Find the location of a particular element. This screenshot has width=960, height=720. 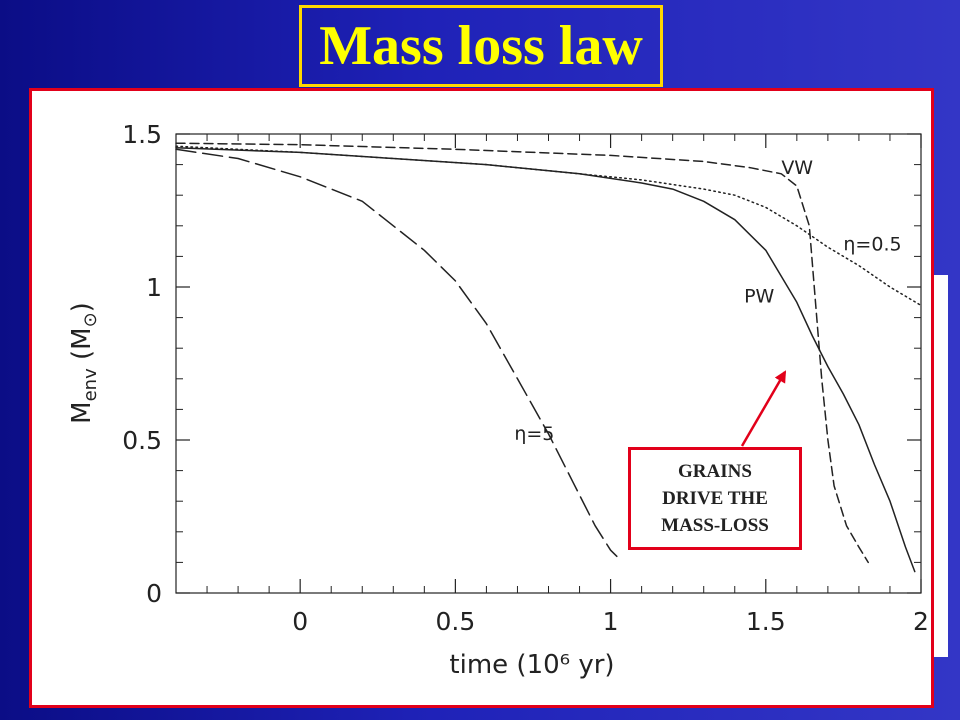

background-panel is located at coordinates (939, 466).